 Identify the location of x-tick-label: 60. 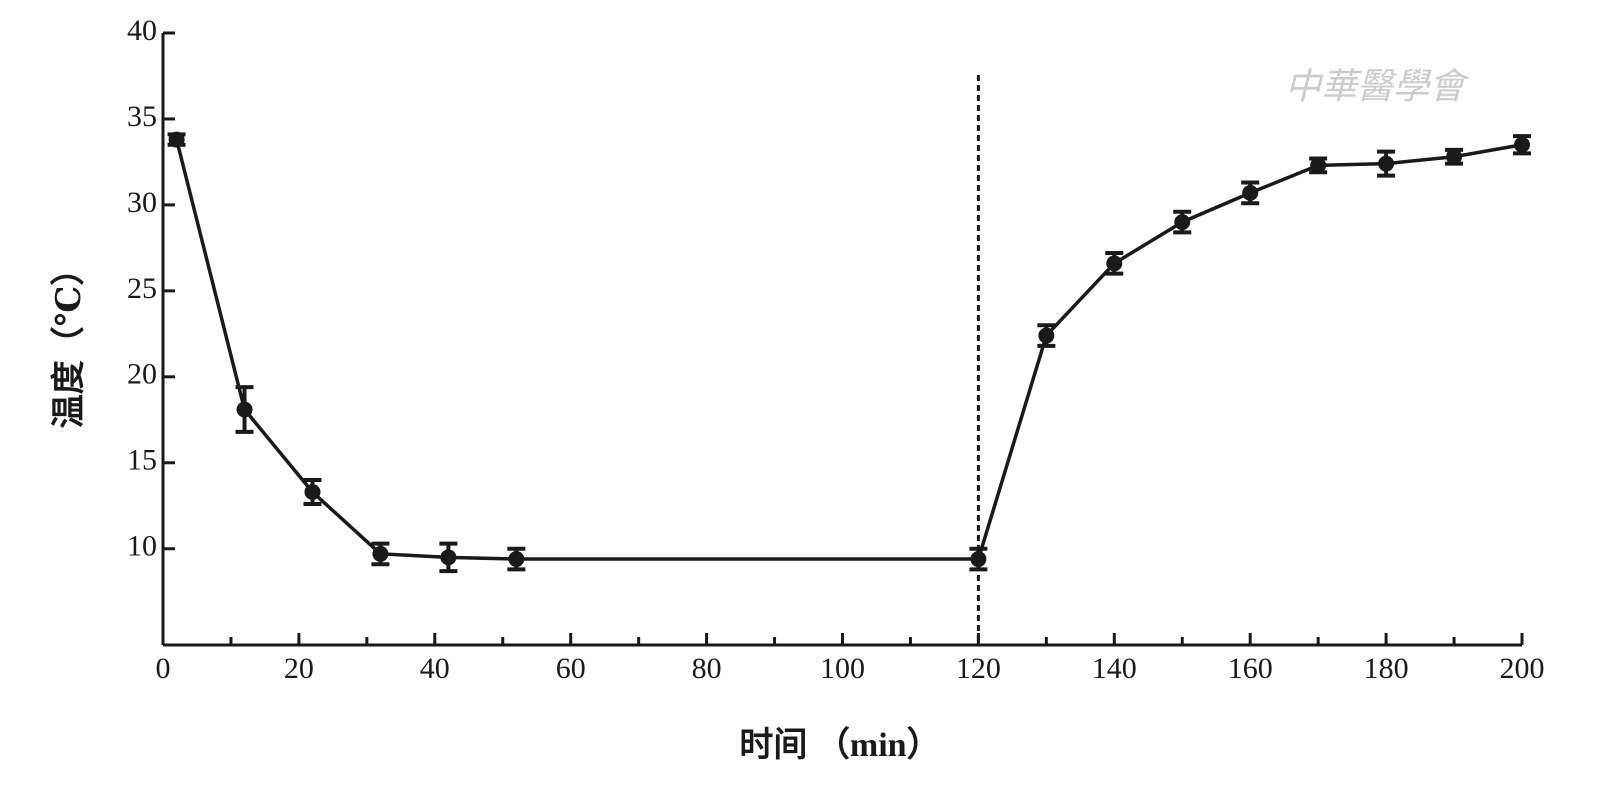
(571, 668).